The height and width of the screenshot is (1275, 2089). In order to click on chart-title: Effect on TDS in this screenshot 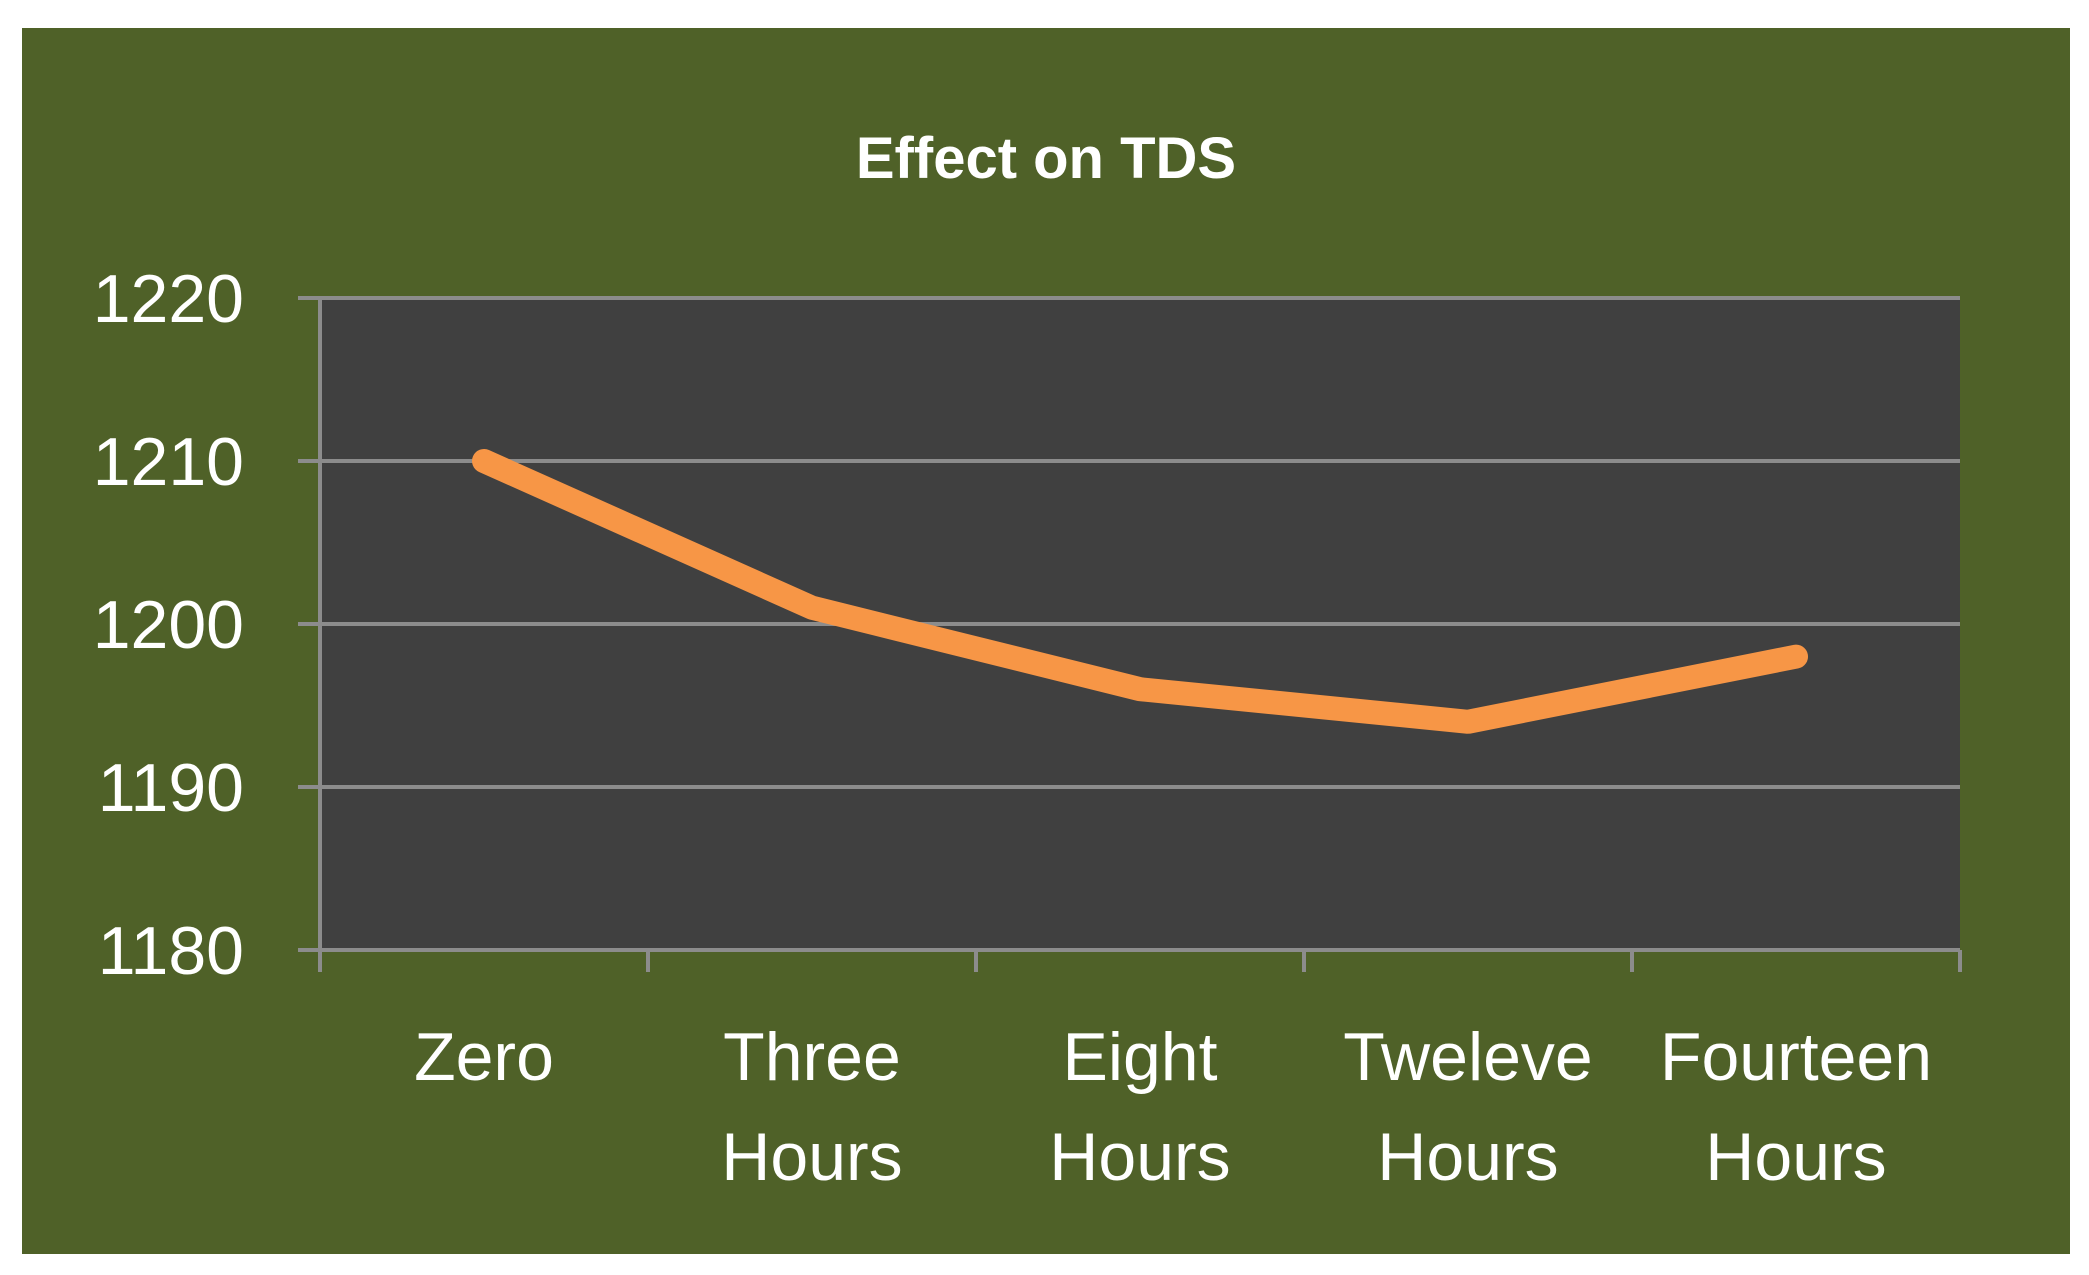, I will do `click(1046, 158)`.